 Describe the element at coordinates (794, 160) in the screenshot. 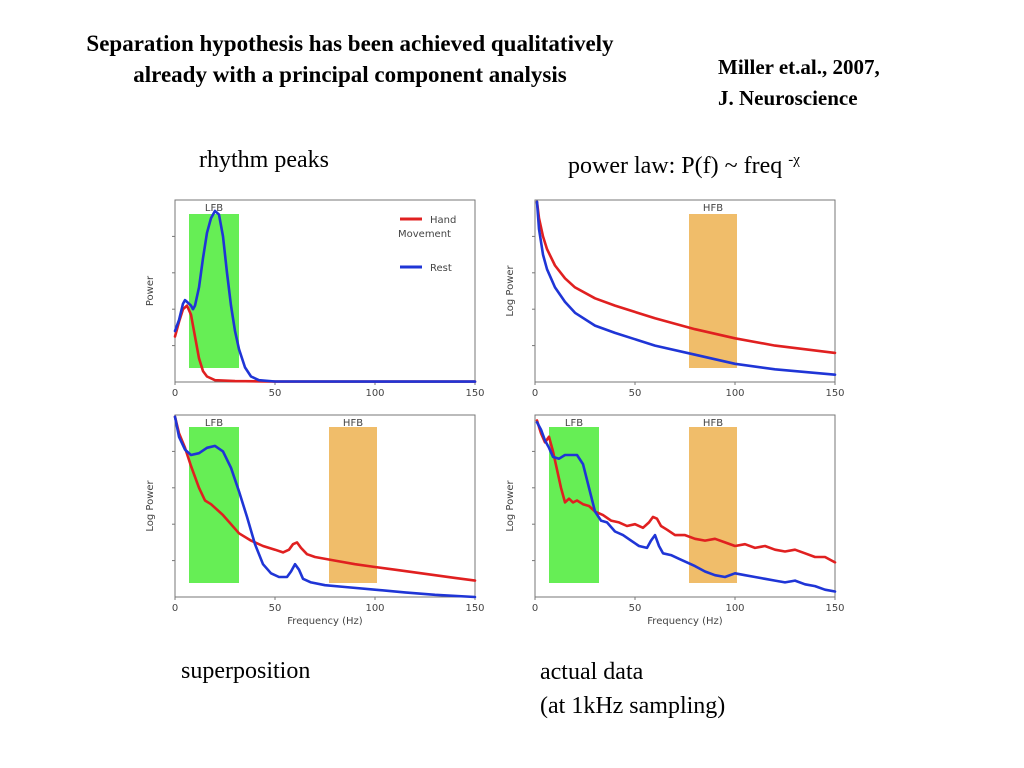

I see `caption-power-law-exponent: -χ` at that location.